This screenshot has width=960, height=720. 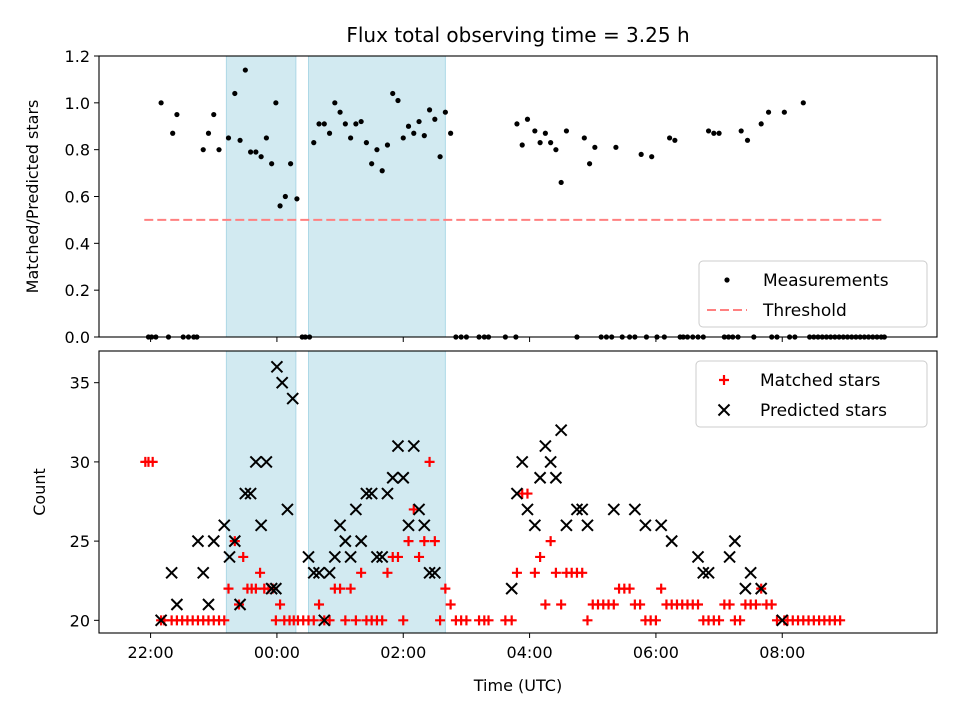 What do you see at coordinates (724, 410) in the screenshot?
I see `legend-swatch` at bounding box center [724, 410].